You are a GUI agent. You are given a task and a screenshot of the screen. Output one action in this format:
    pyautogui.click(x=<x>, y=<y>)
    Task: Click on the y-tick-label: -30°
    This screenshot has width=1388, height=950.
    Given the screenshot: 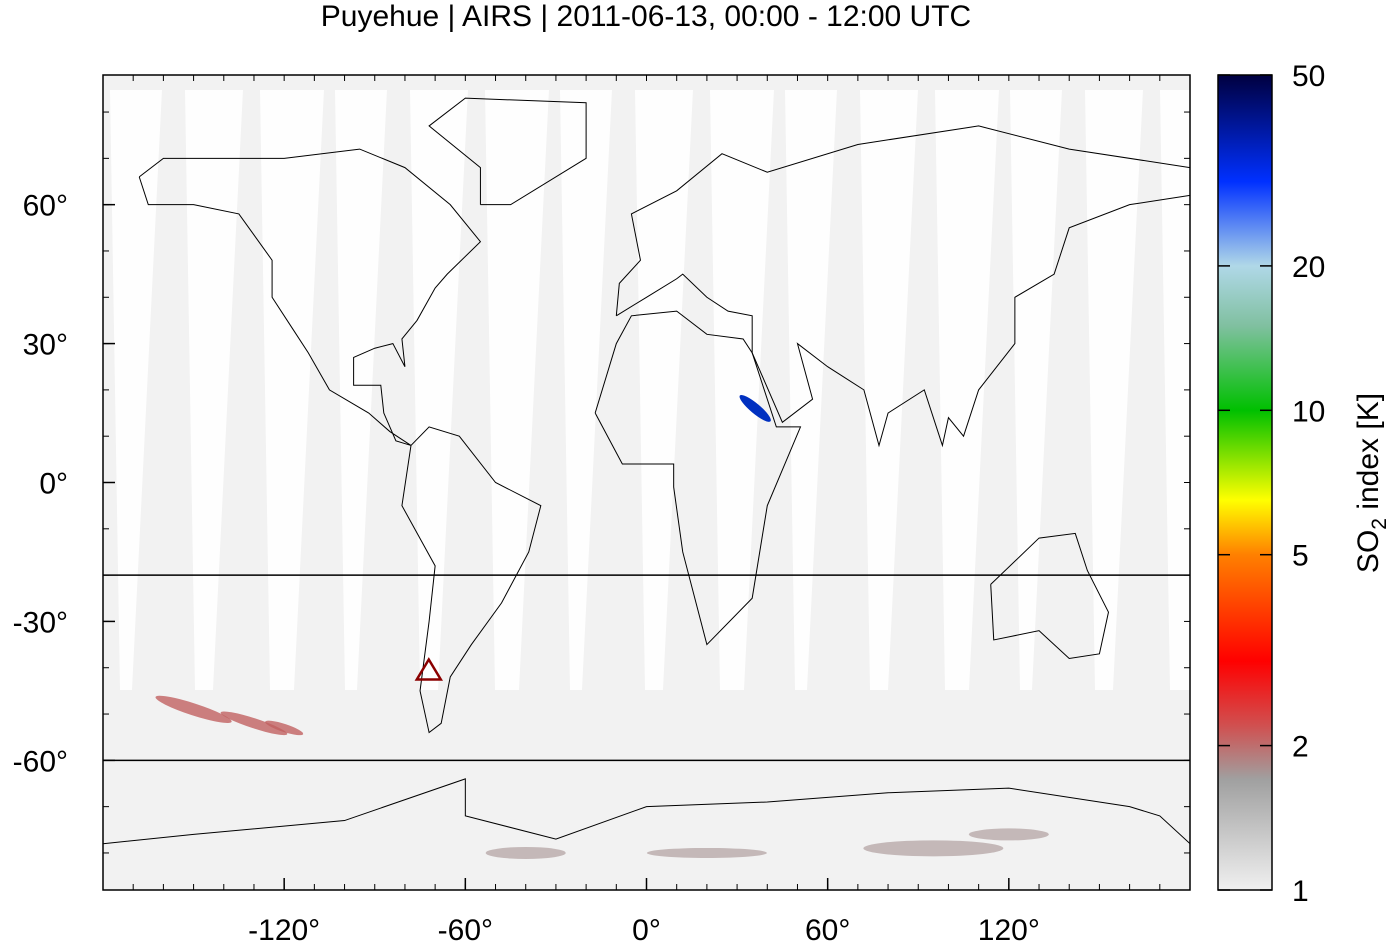 What is the action you would take?
    pyautogui.click(x=40, y=622)
    